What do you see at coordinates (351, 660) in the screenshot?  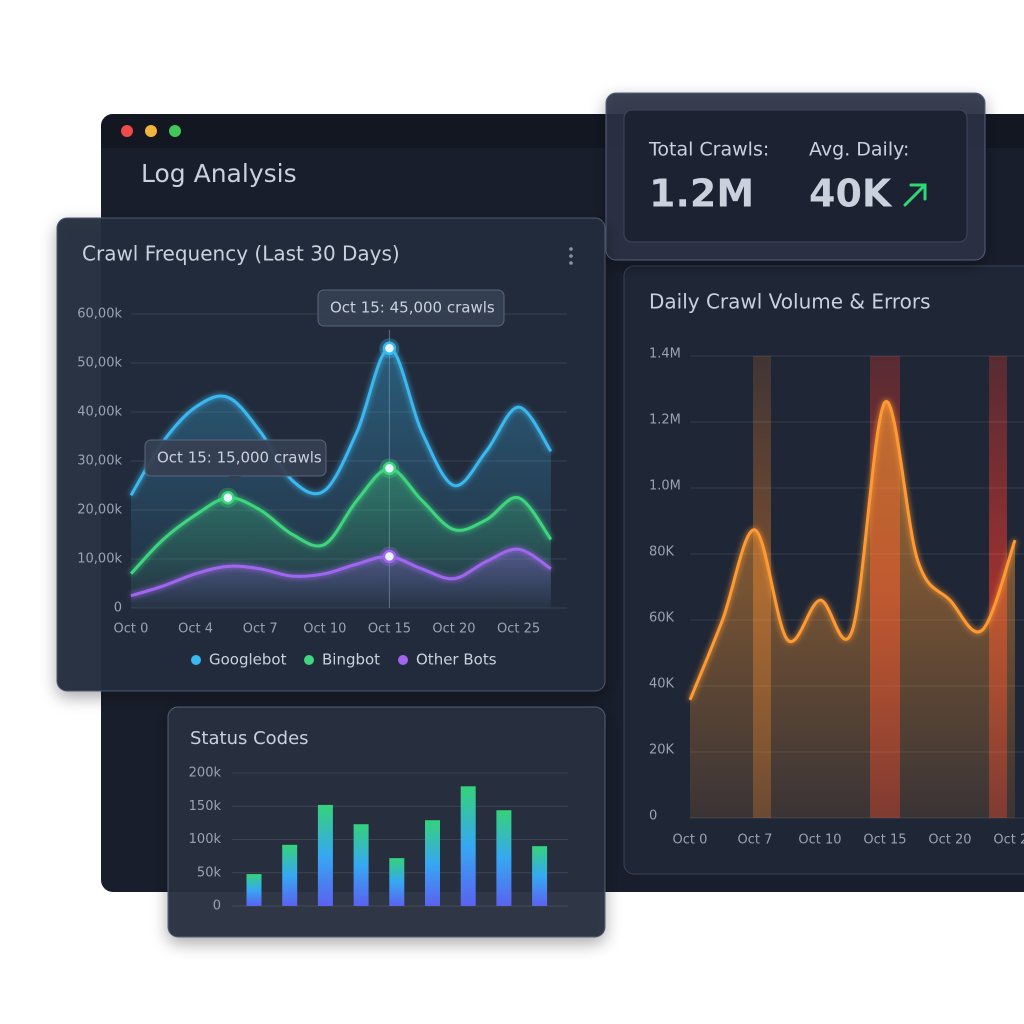 I see `legend-label: Bingbot` at bounding box center [351, 660].